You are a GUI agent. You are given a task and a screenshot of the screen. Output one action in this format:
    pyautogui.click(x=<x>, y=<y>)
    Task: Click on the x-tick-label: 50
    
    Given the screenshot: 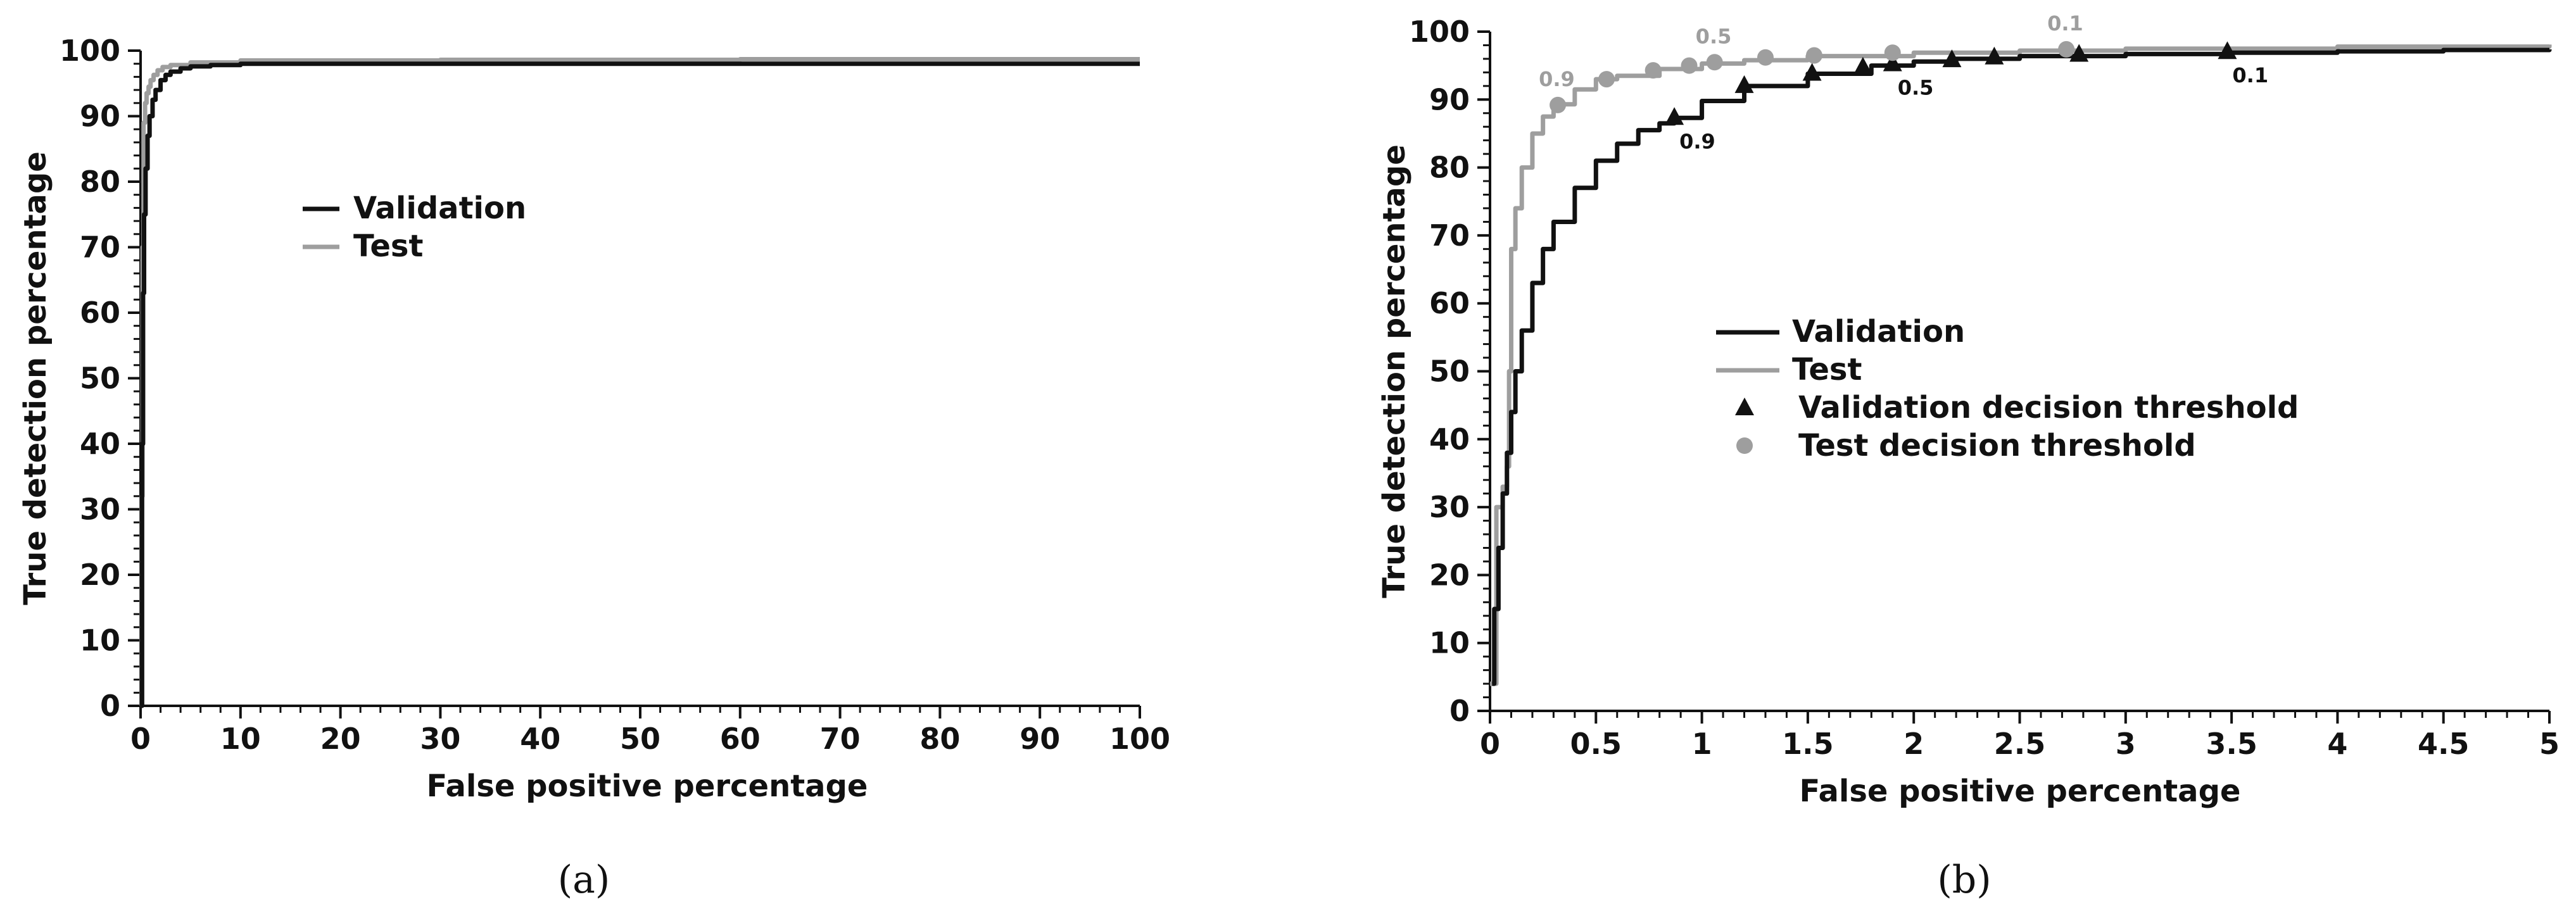 What is the action you would take?
    pyautogui.click(x=640, y=739)
    